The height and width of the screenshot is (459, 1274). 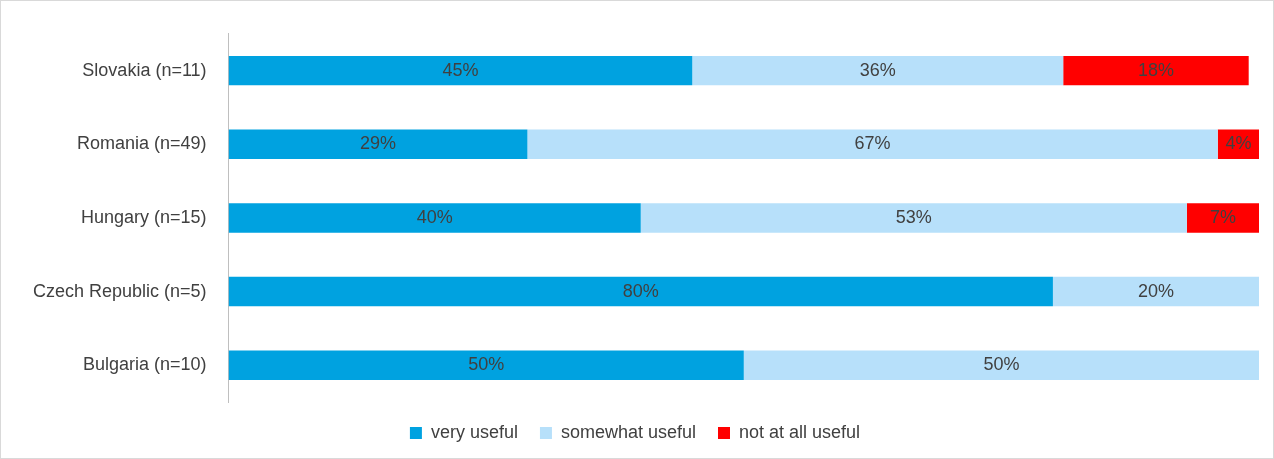 I want to click on data-label: 7%, so click(x=1222, y=216).